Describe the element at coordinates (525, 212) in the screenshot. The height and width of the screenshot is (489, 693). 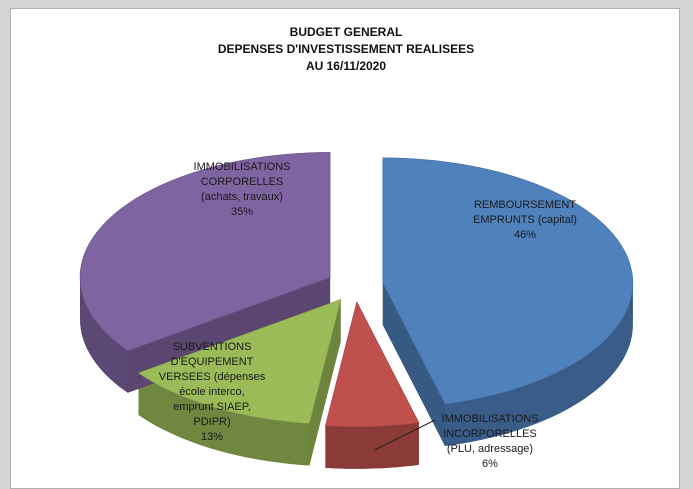
I see `slice-label: REMBOURSEMENT EMPRUNTS (capital)` at that location.